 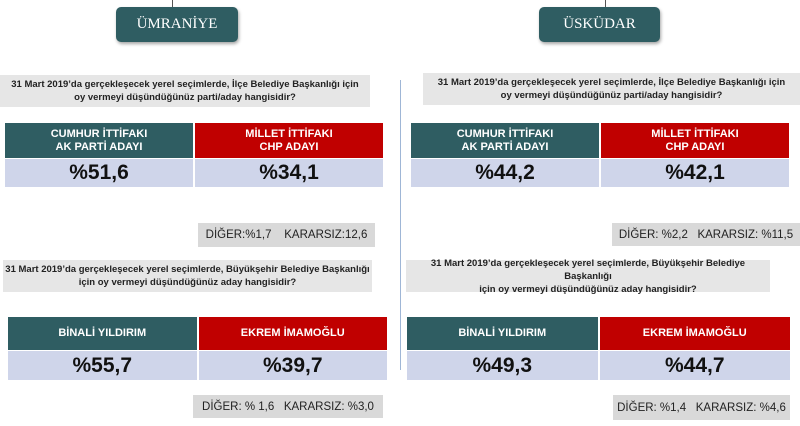 I want to click on value-cumhur: %51,6, so click(x=99, y=173).